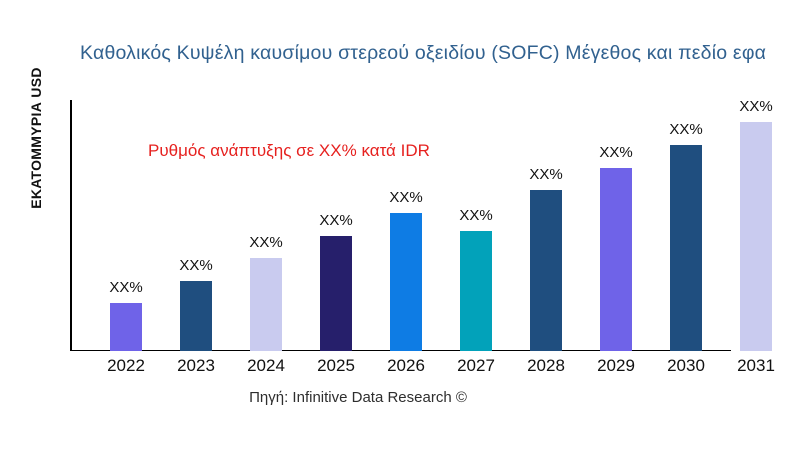  I want to click on x-axis-tick-2027: 2027, so click(476, 365).